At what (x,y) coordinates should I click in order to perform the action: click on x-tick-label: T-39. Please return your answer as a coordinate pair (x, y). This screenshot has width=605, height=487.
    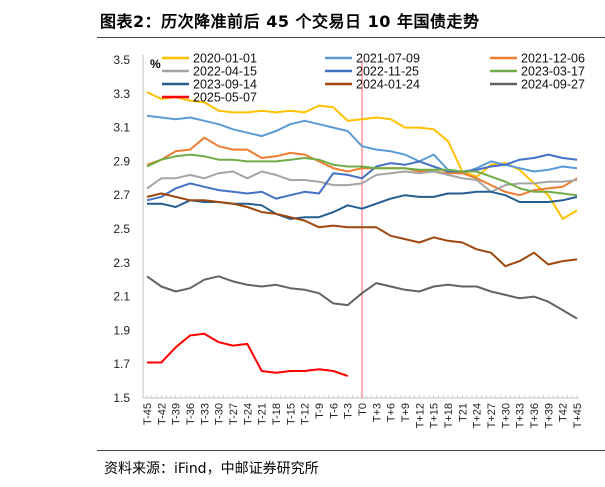
    Looking at the image, I should click on (177, 414).